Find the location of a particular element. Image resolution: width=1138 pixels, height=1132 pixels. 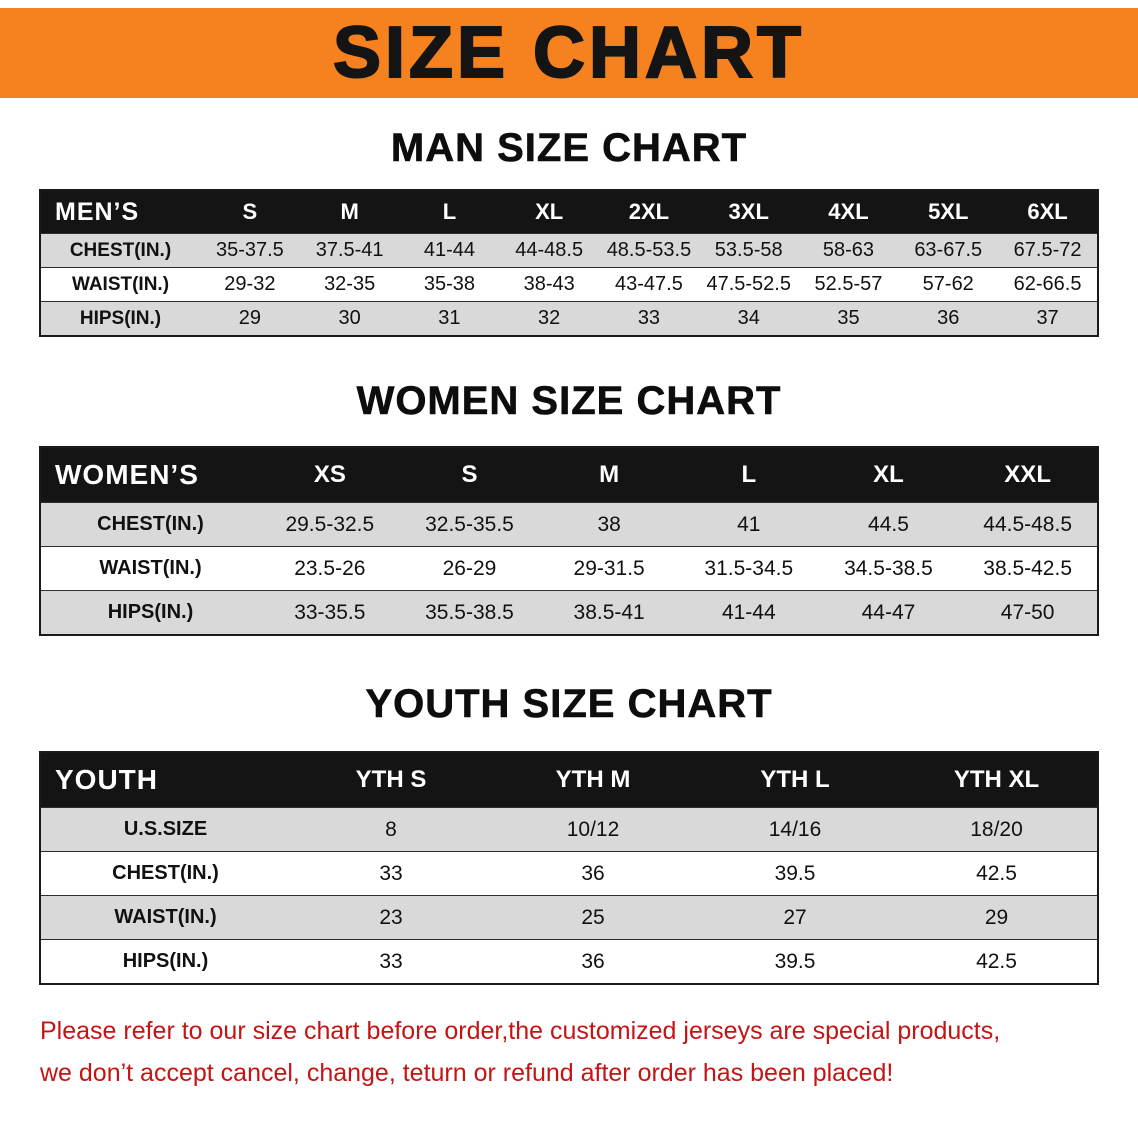

value-cell: 35-37.5 is located at coordinates (250, 250).